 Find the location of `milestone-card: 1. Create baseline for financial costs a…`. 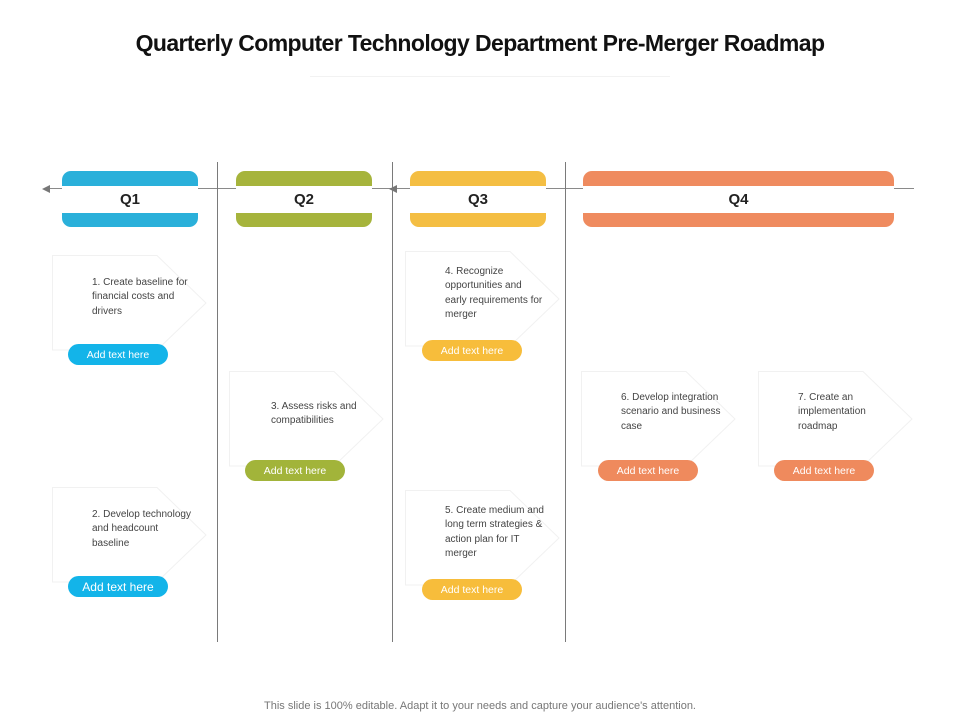

milestone-card: 1. Create baseline for financial costs a… is located at coordinates (129, 305).